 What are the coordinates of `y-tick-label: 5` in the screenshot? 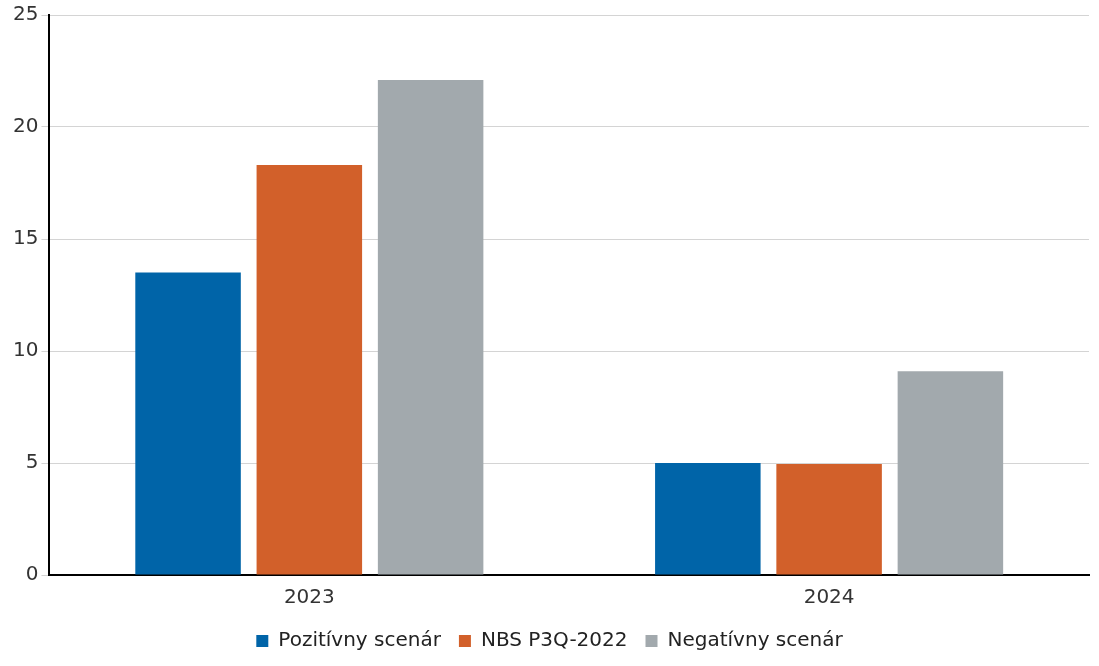 It's located at (32, 461).